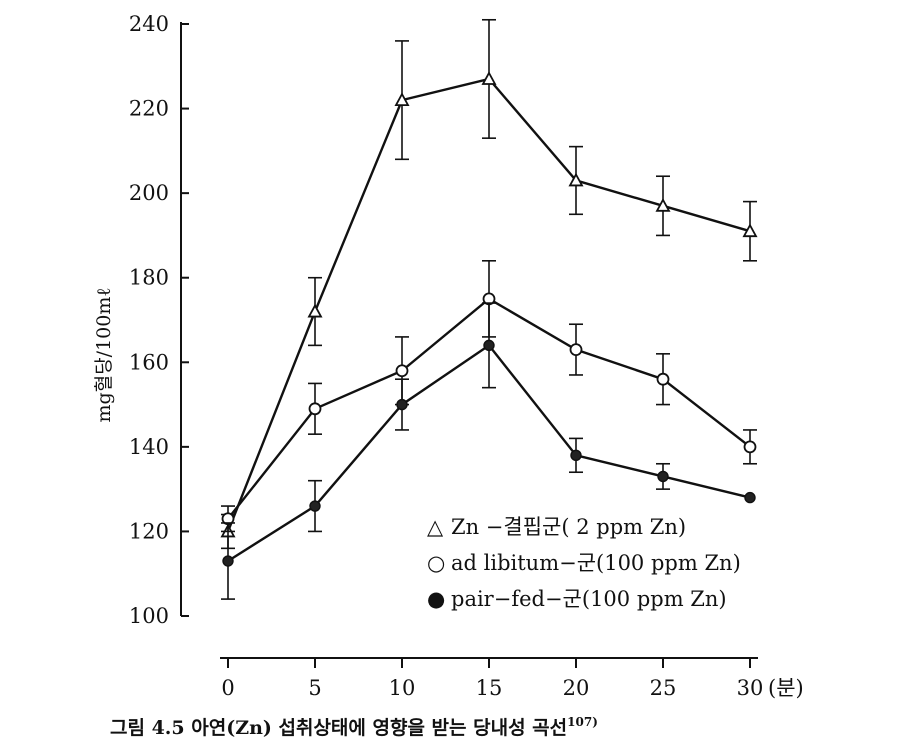 The height and width of the screenshot is (756, 914). I want to click on legend-item-circle-filled: ● pair−fed−군(100 ppm Zn), so click(577, 599).